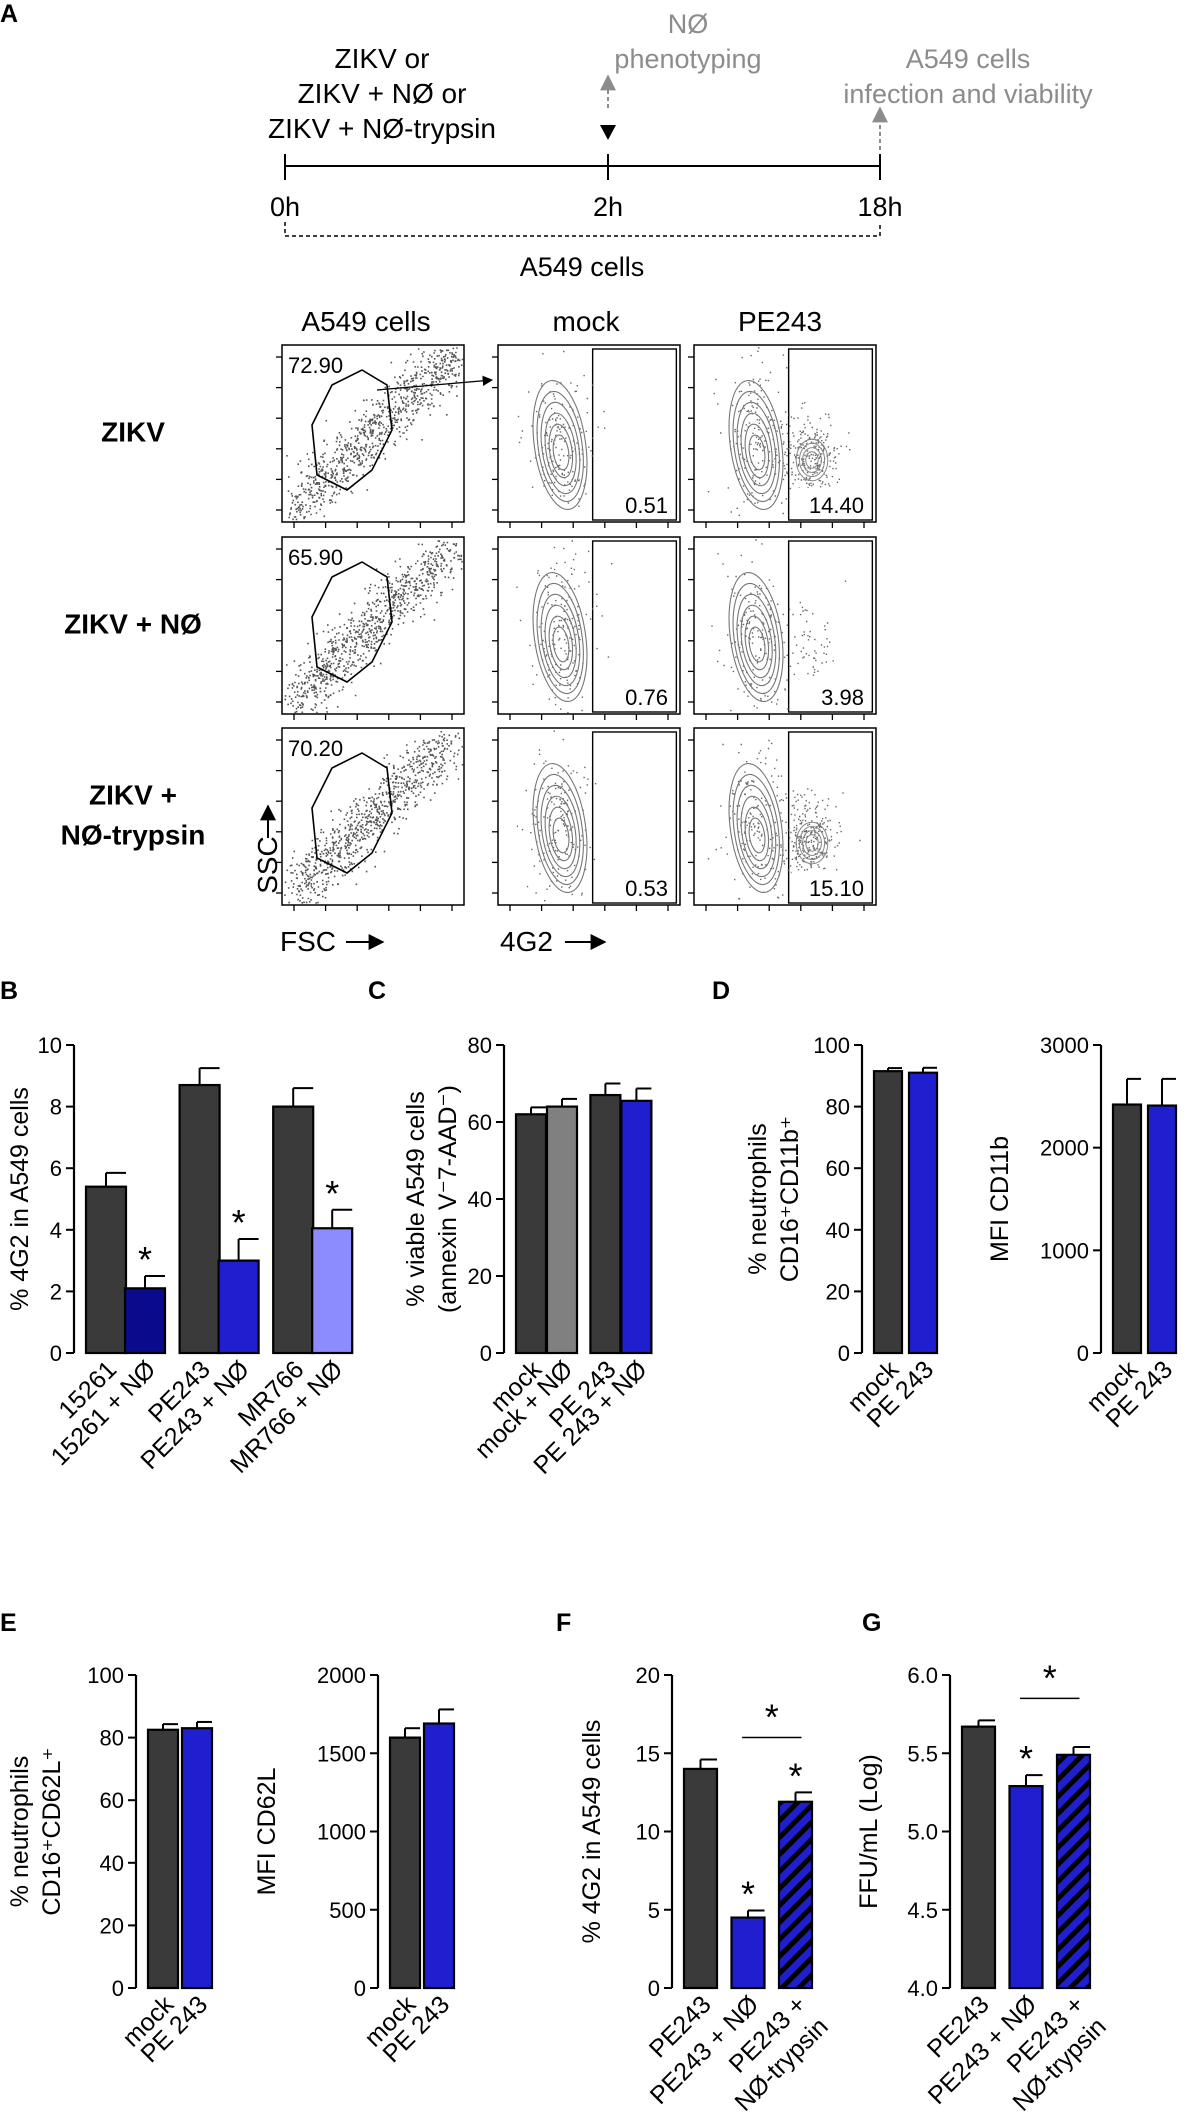  Describe the element at coordinates (654, 1910) in the screenshot. I see `y-tick-label: 5` at that location.